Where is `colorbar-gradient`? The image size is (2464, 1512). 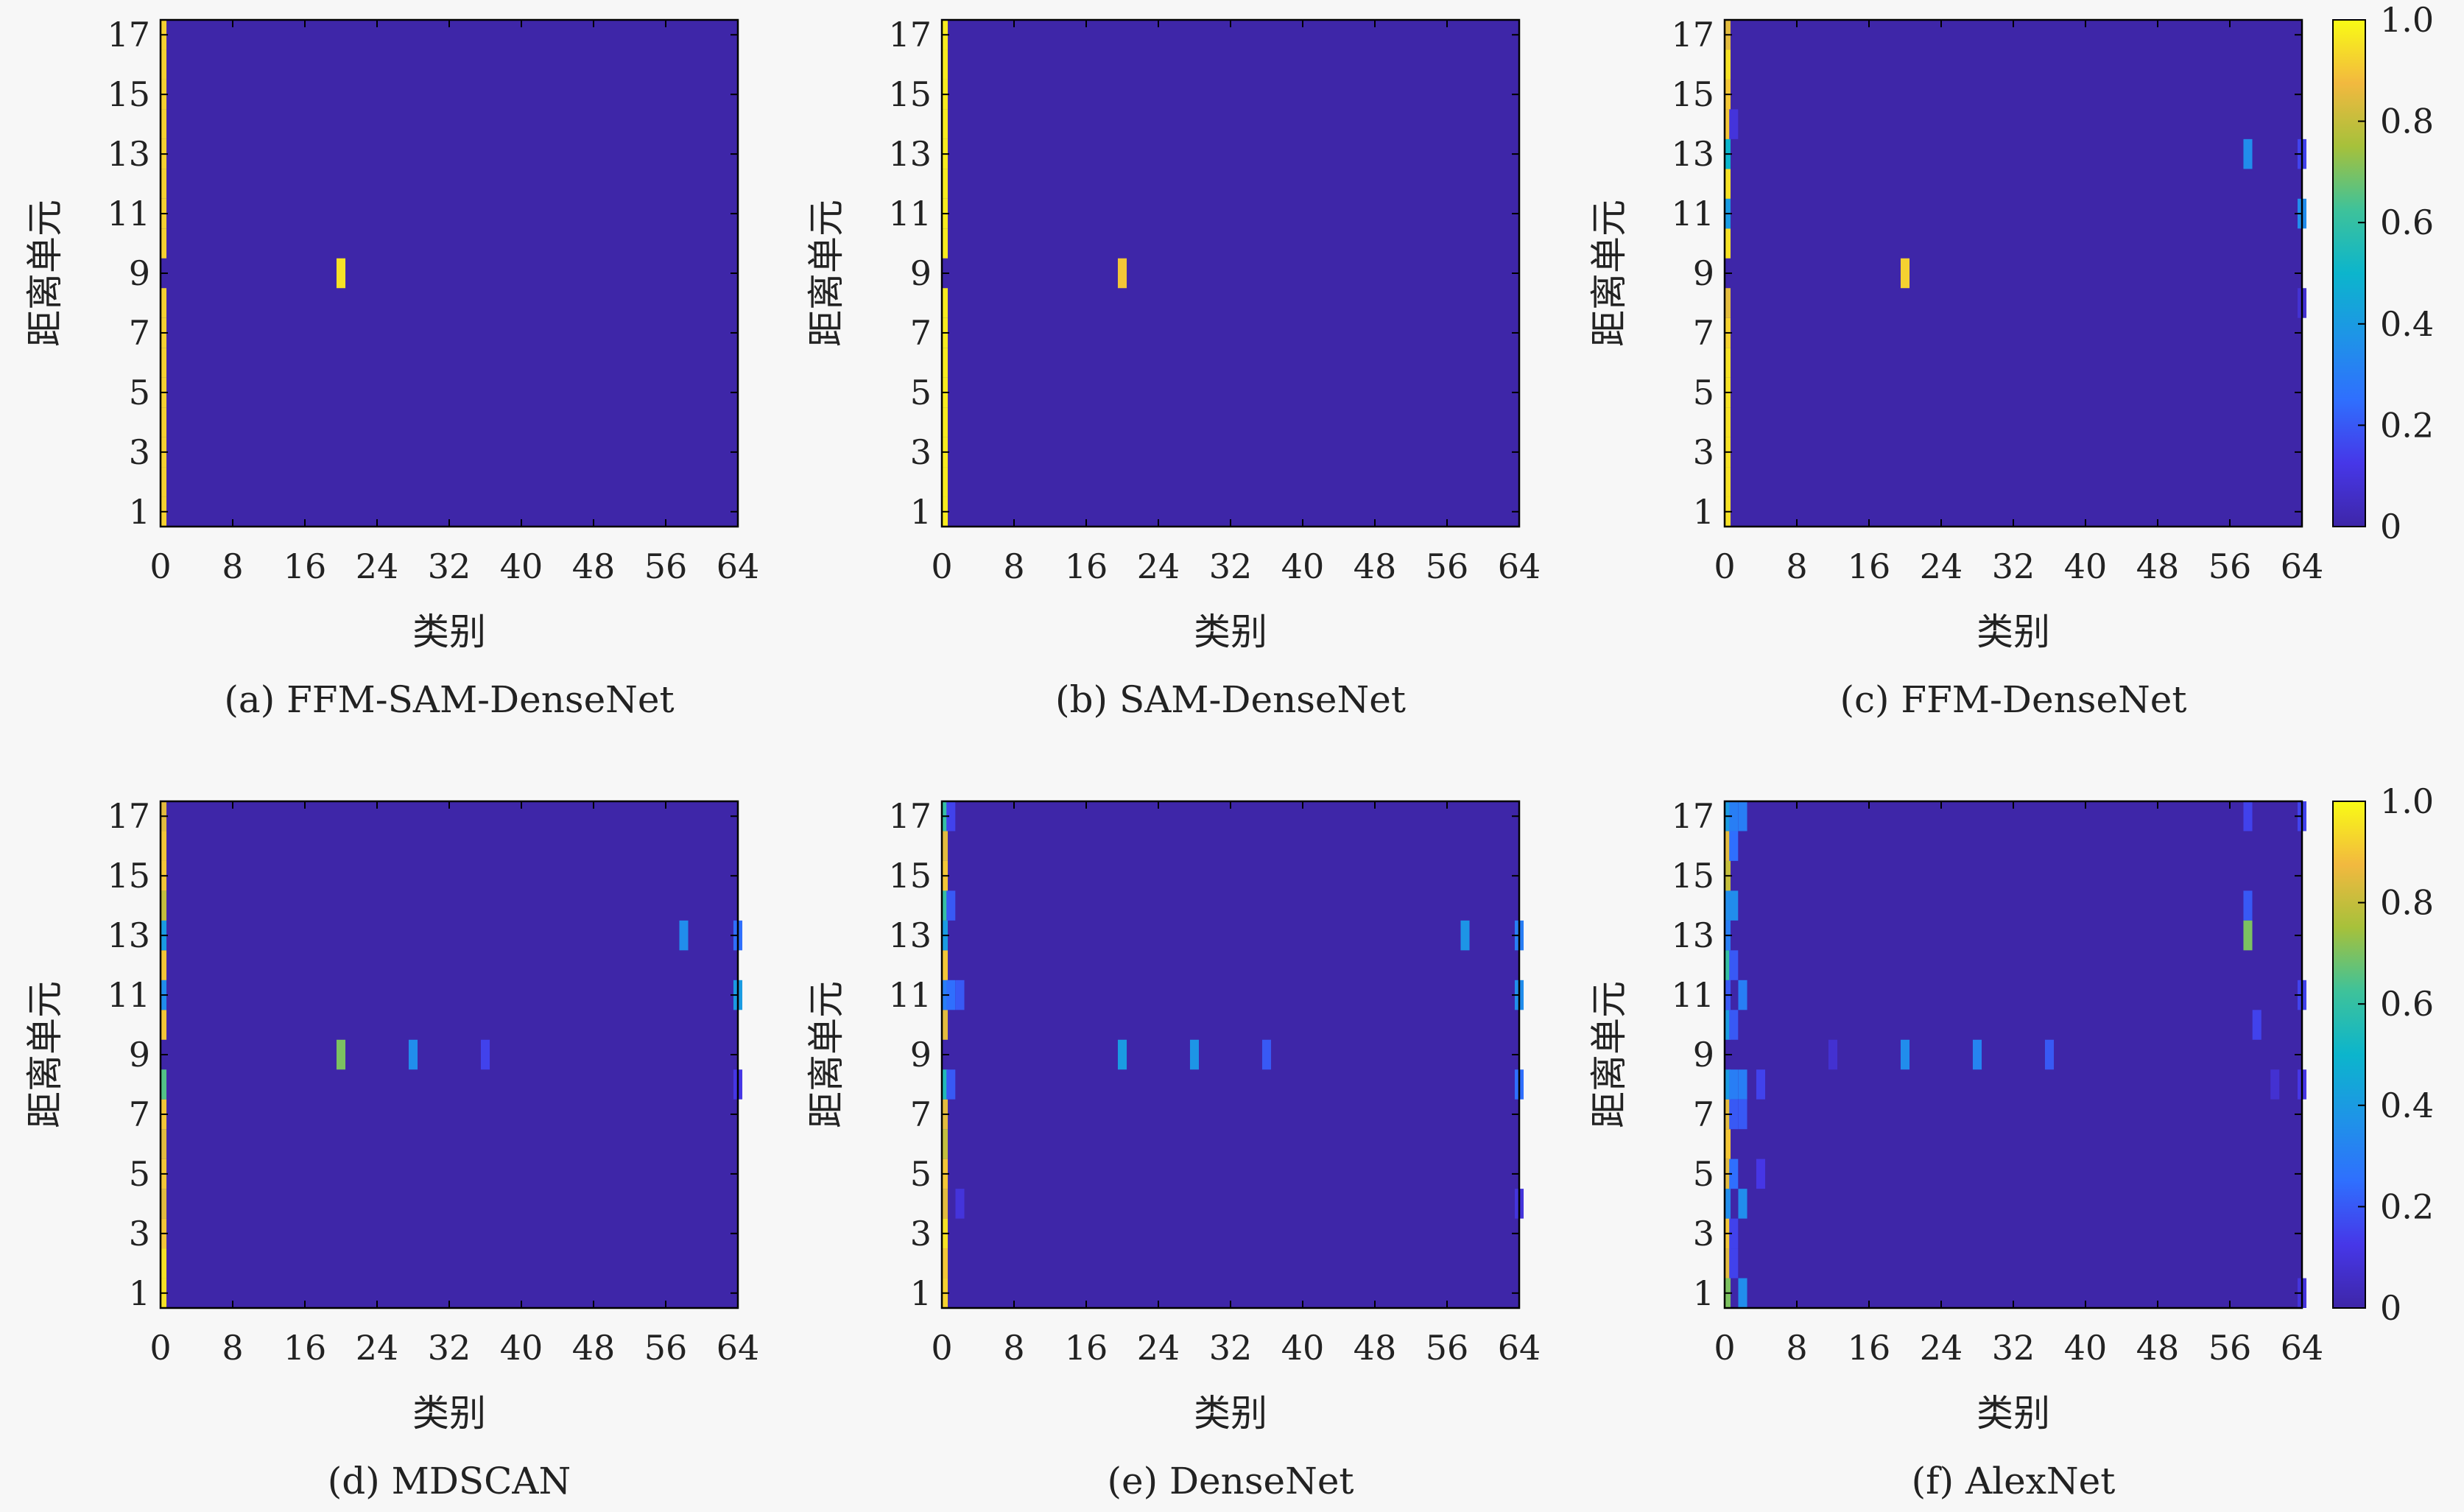 colorbar-gradient is located at coordinates (2349, 1055).